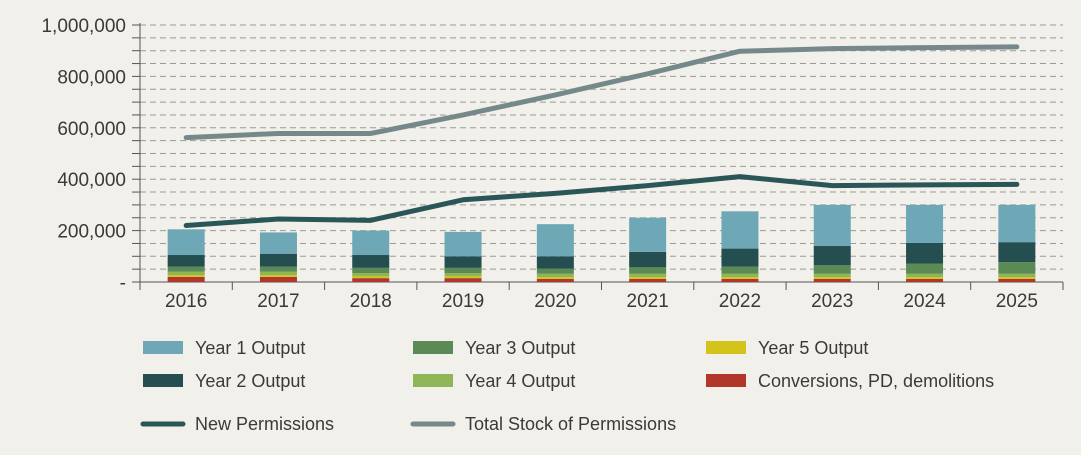 Image resolution: width=1081 pixels, height=455 pixels. What do you see at coordinates (601, 201) in the screenshot?
I see `series-line-new_permissions` at bounding box center [601, 201].